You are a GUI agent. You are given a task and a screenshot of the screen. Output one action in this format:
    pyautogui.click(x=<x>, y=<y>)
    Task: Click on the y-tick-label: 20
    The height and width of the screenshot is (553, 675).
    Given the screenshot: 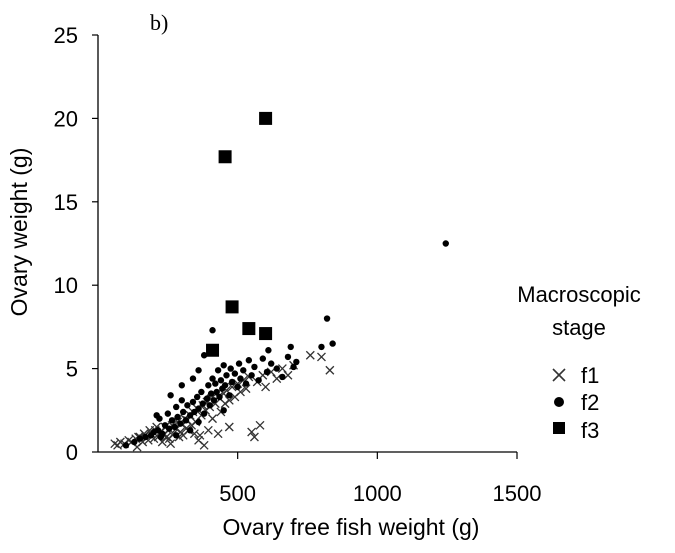 What is the action you would take?
    pyautogui.click(x=66, y=118)
    